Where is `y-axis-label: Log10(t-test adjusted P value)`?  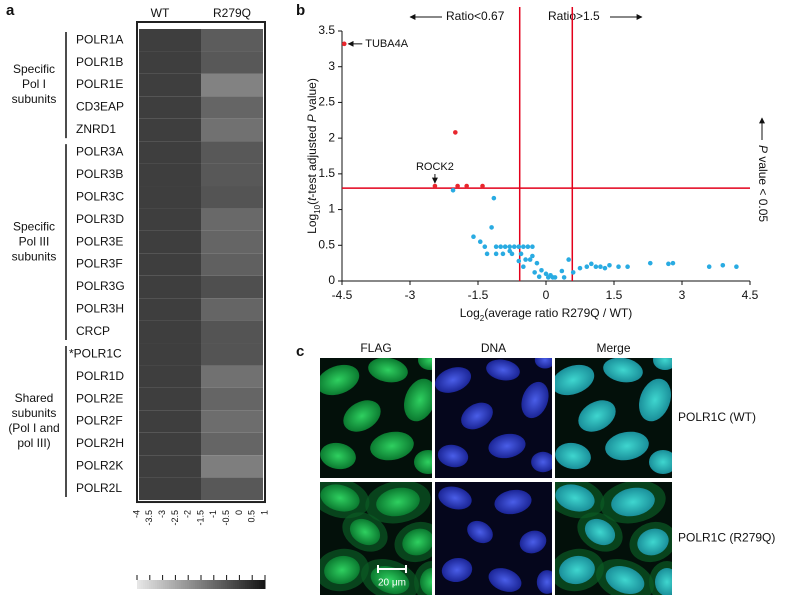 y-axis-label: Log10(t-test adjusted P value) is located at coordinates (313, 156).